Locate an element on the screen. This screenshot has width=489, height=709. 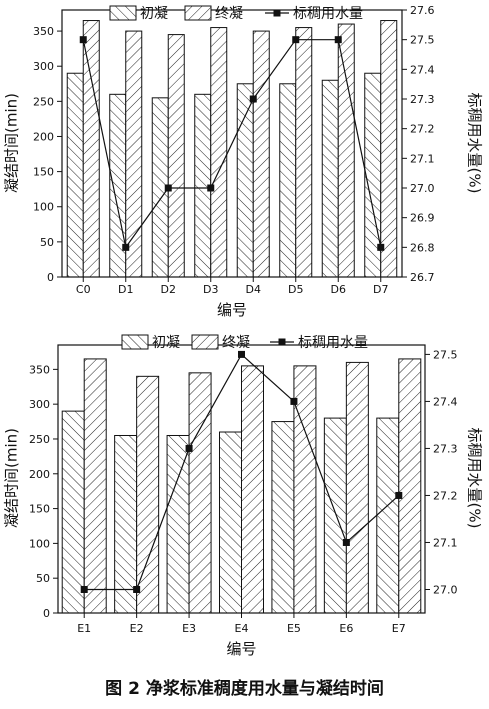
marker-E5 is located at coordinates (294, 401).